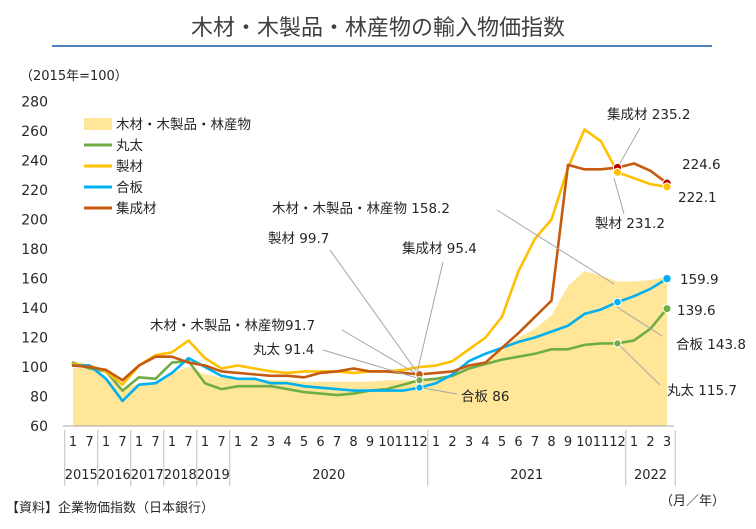  Describe the element at coordinates (114, 475) in the screenshot. I see `x-year-label: 2016` at that location.